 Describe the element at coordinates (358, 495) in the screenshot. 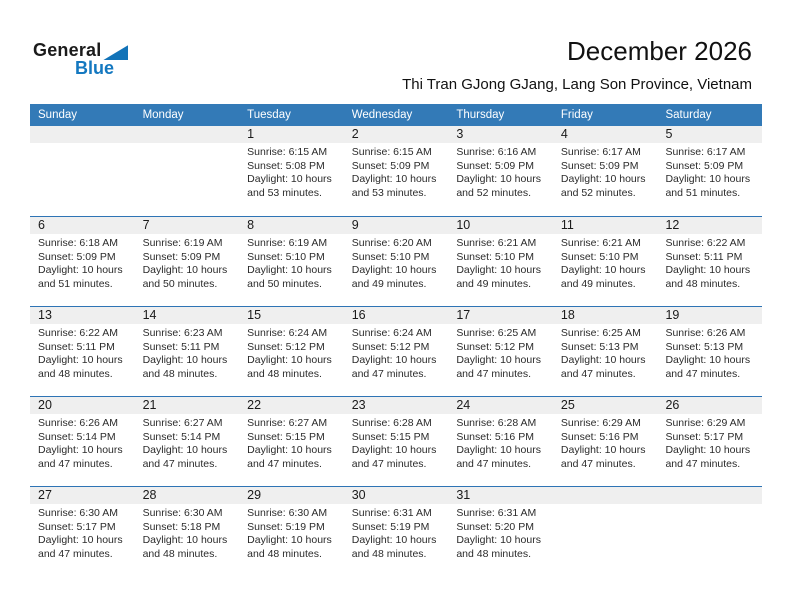

I see `day-number: 30` at that location.